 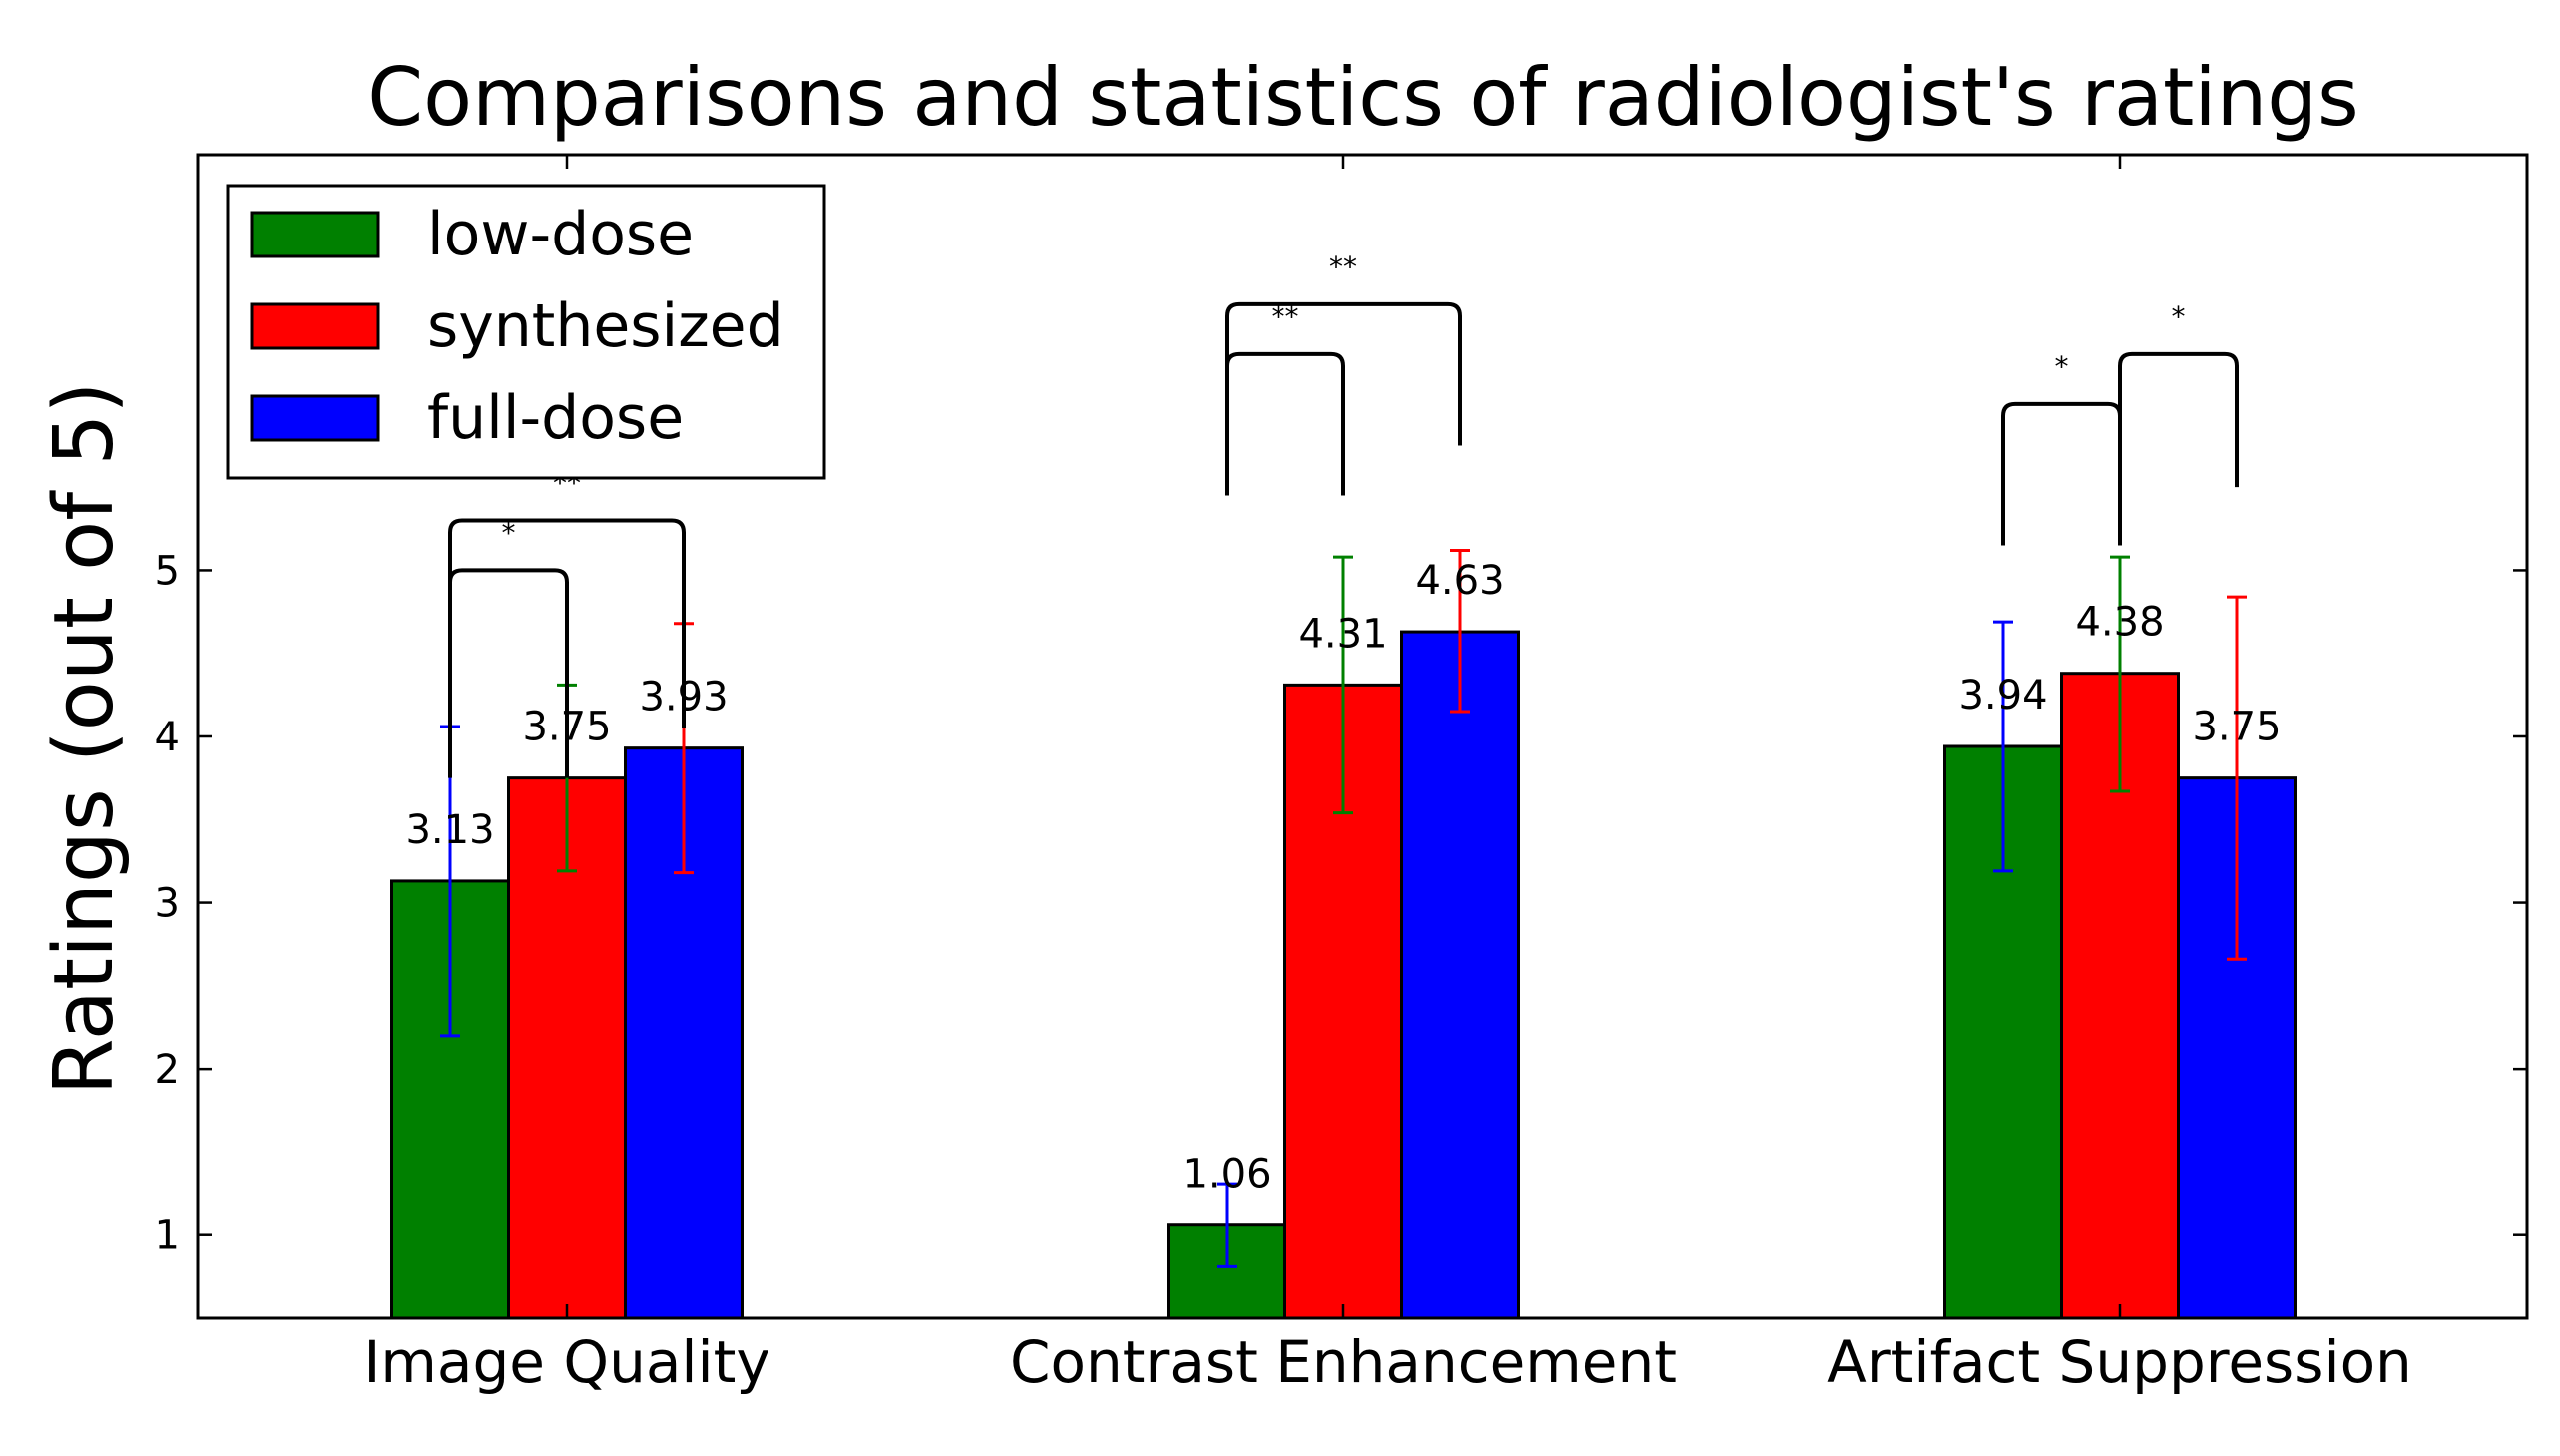 I want to click on data-label: 3.94, so click(x=2002, y=696).